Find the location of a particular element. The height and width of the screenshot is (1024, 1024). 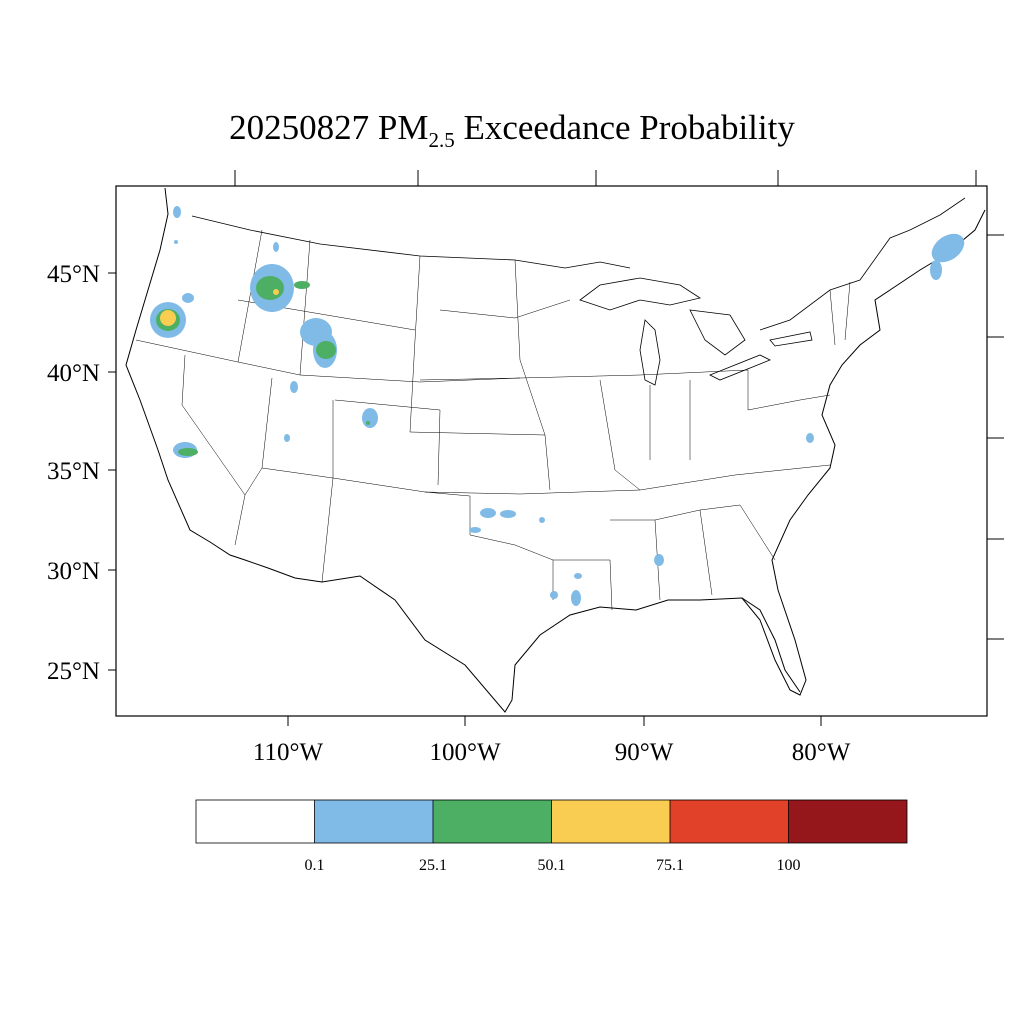

lon-label-100: 100°W is located at coordinates (464, 752).